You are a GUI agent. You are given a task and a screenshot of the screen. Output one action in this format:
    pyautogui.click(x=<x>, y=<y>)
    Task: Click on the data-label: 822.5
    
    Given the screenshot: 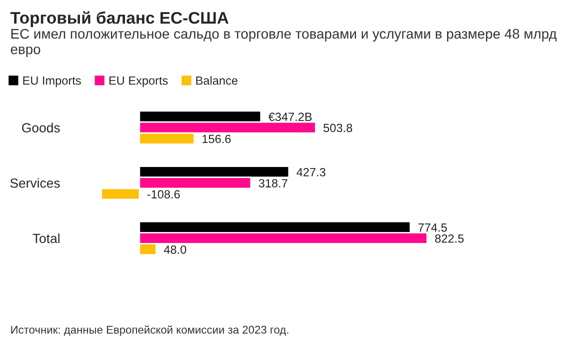 What is the action you would take?
    pyautogui.click(x=449, y=238)
    